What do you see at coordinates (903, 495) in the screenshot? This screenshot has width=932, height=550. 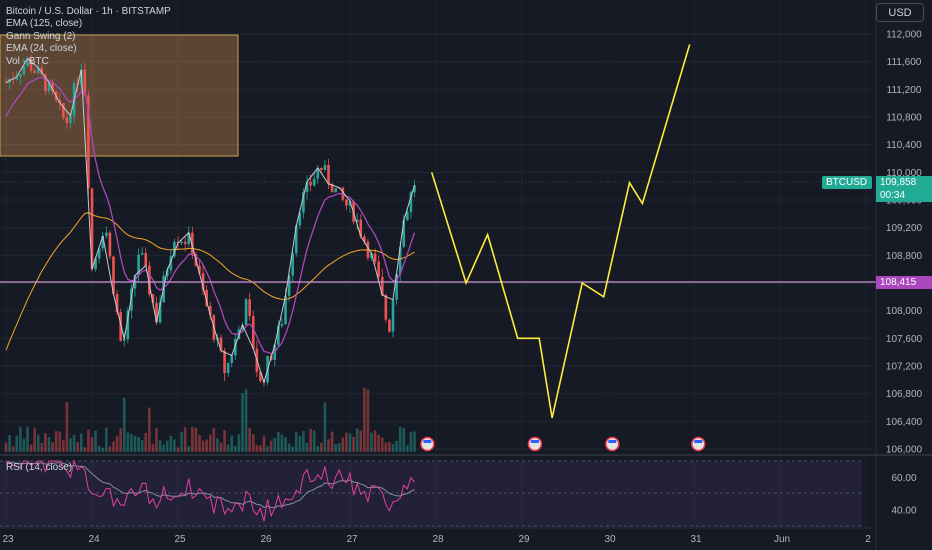 I see `rsi-axis: 60.00 40.00` at bounding box center [903, 495].